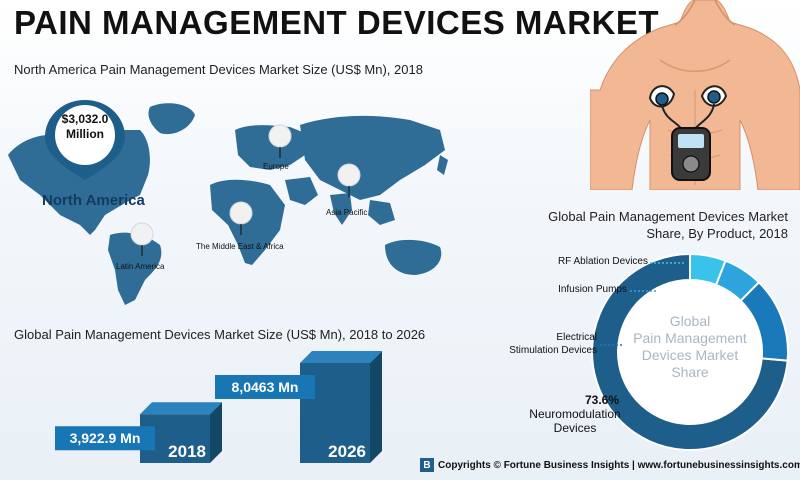 This screenshot has height=480, width=800. I want to click on bar-value-label: 8,0463 Mn, so click(265, 387).